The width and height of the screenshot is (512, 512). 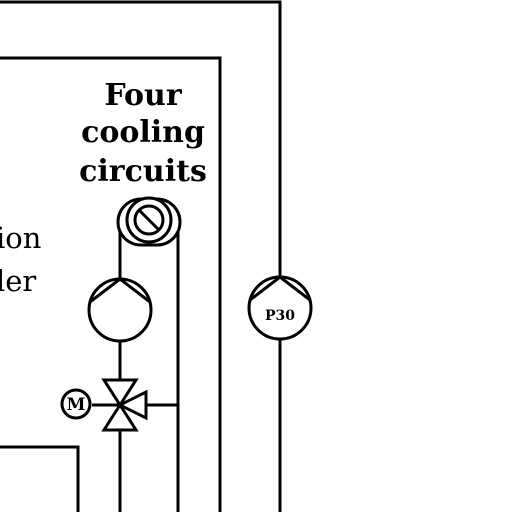 I want to click on cooling-label-line3: circuits, so click(x=143, y=171).